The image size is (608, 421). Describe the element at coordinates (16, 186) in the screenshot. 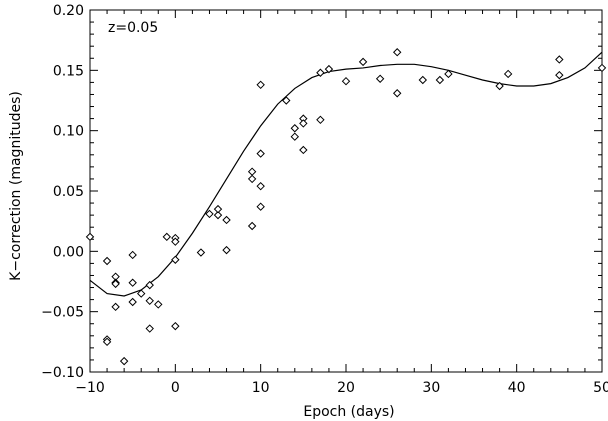

I see `y-axis-label: K−correction (magnitudes)` at that location.